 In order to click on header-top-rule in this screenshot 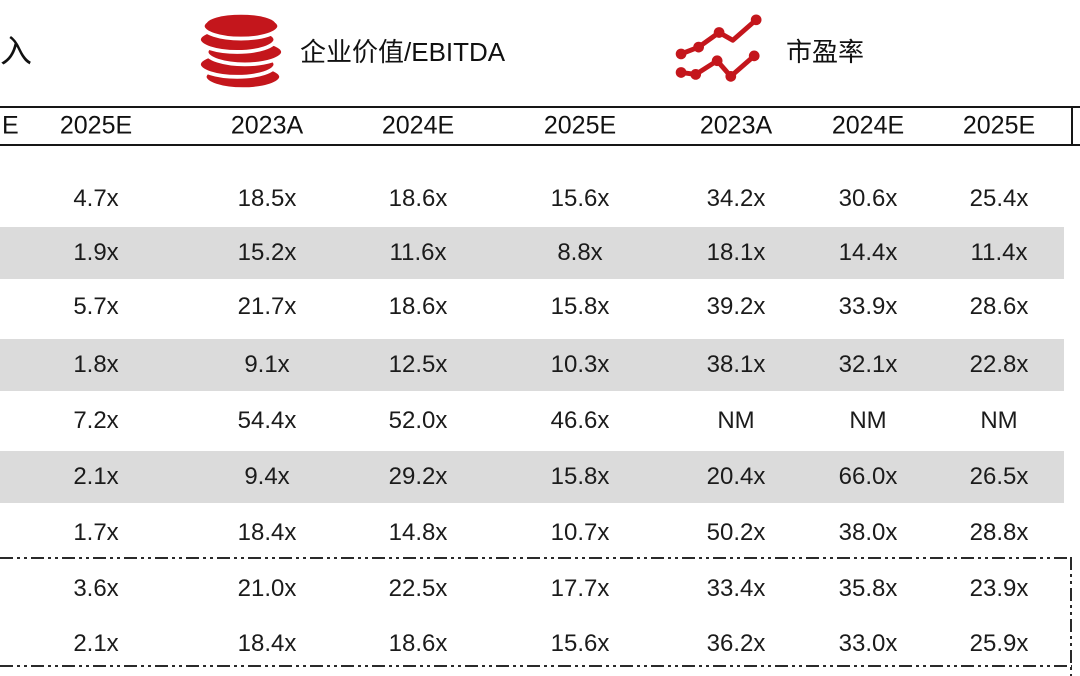, I will do `click(540, 107)`.